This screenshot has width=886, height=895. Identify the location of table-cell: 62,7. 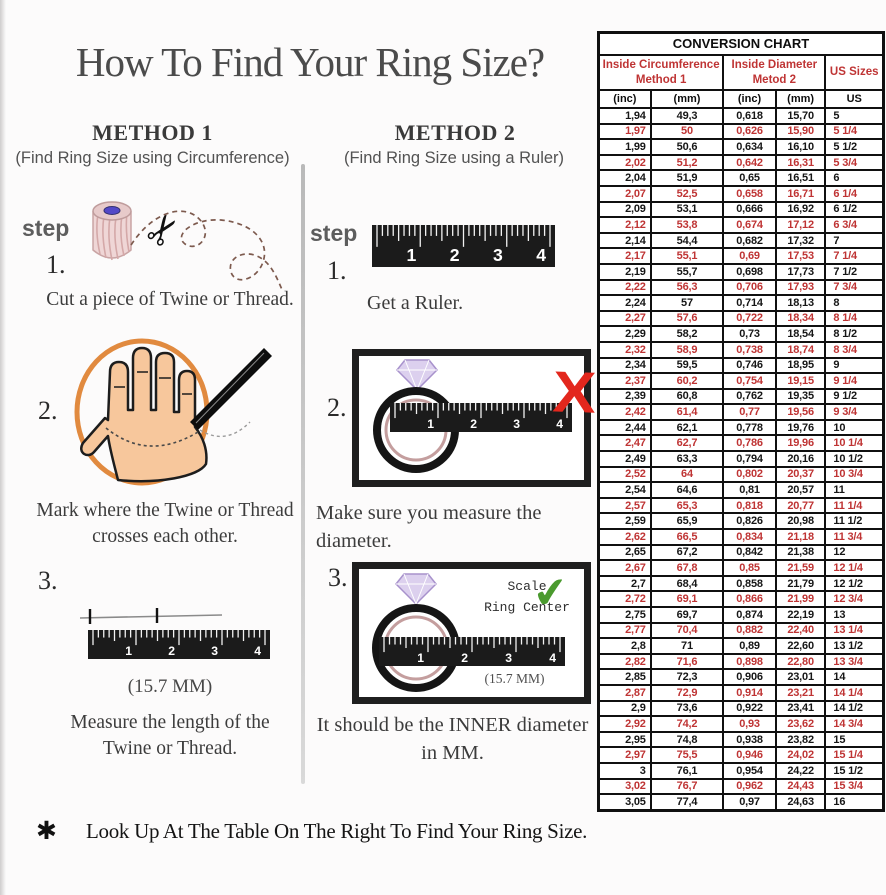
(687, 443).